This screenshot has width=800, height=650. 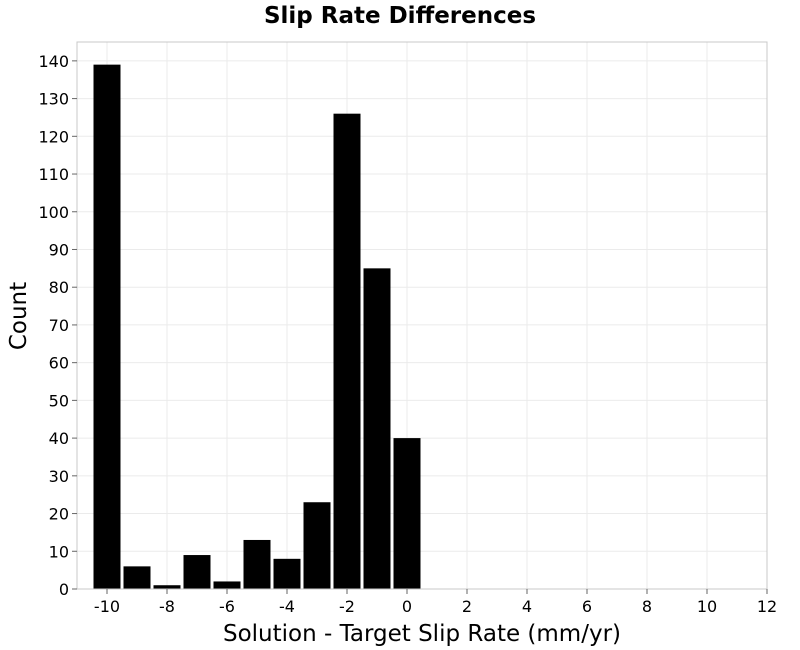 What do you see at coordinates (527, 606) in the screenshot?
I see `x-tick-label: 4` at bounding box center [527, 606].